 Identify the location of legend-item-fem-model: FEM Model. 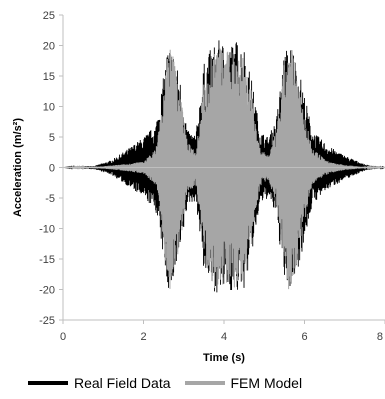
(243, 383).